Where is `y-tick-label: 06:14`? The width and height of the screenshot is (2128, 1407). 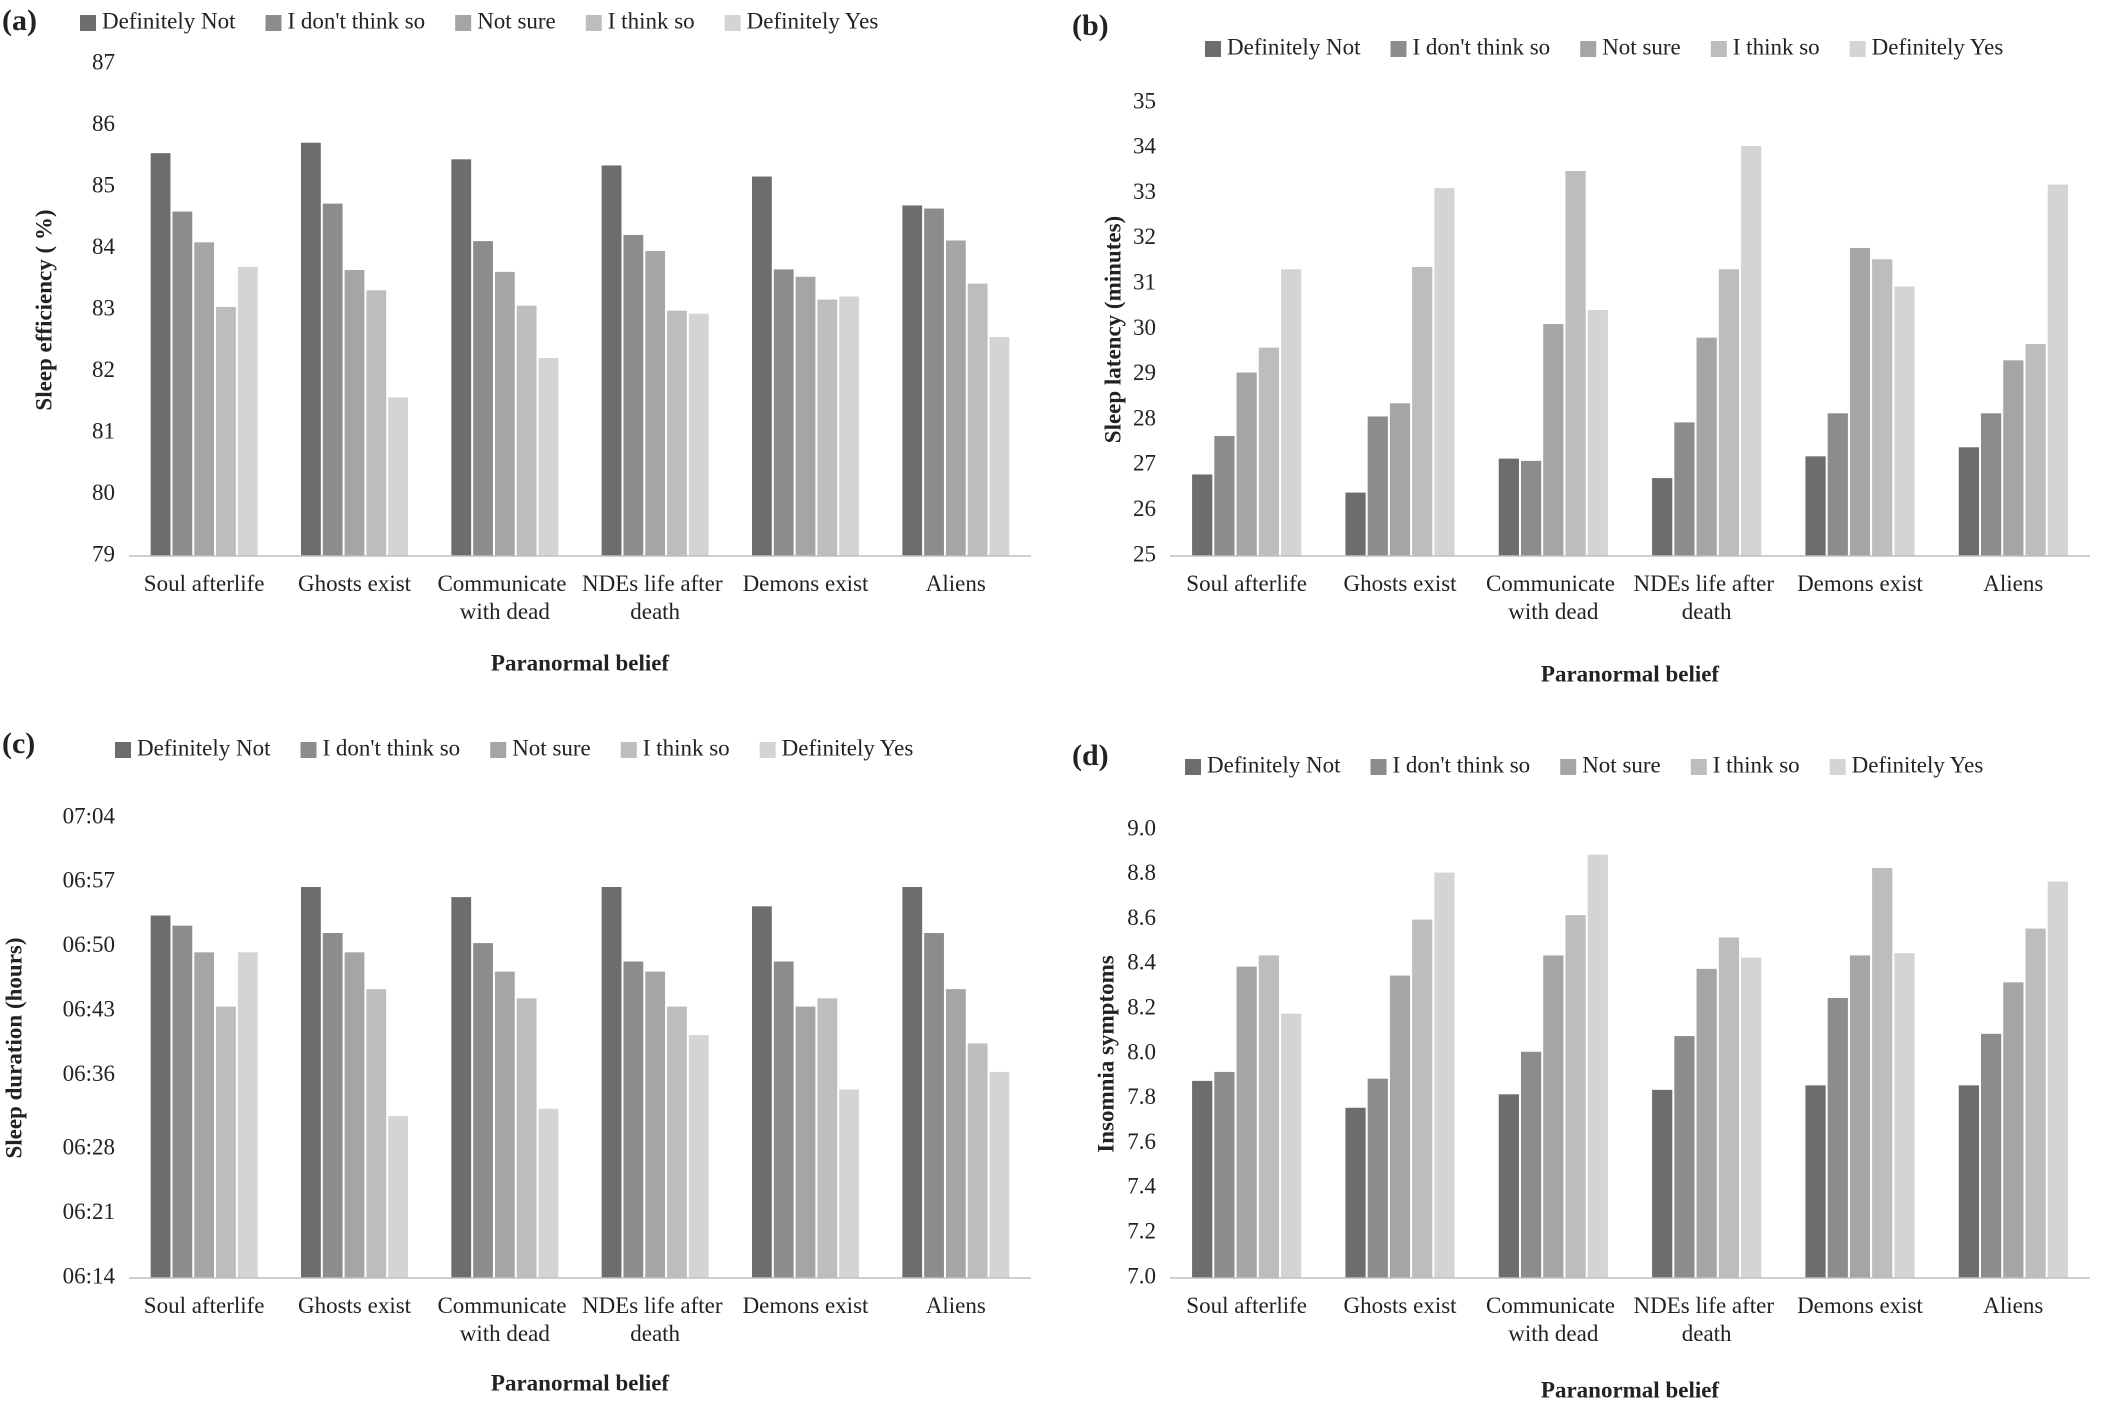
y-tick-label: 06:14 is located at coordinates (89, 1275).